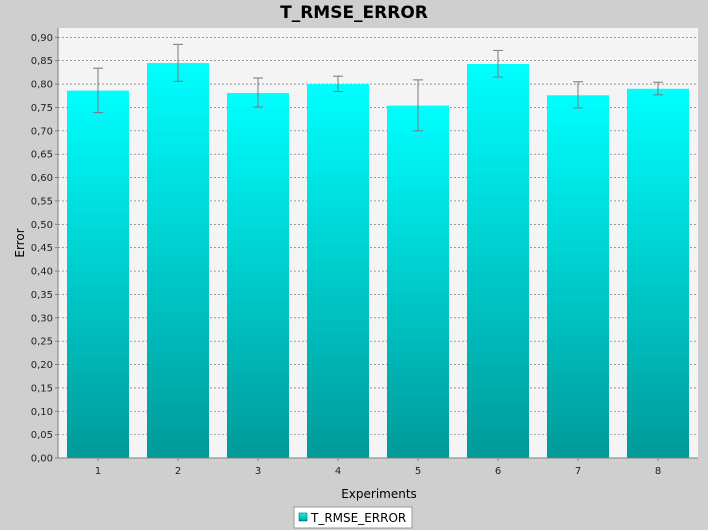 This screenshot has height=530, width=708. I want to click on x-axis-ticks: 1 2 3 4 5 6 7 8, so click(378, 467).